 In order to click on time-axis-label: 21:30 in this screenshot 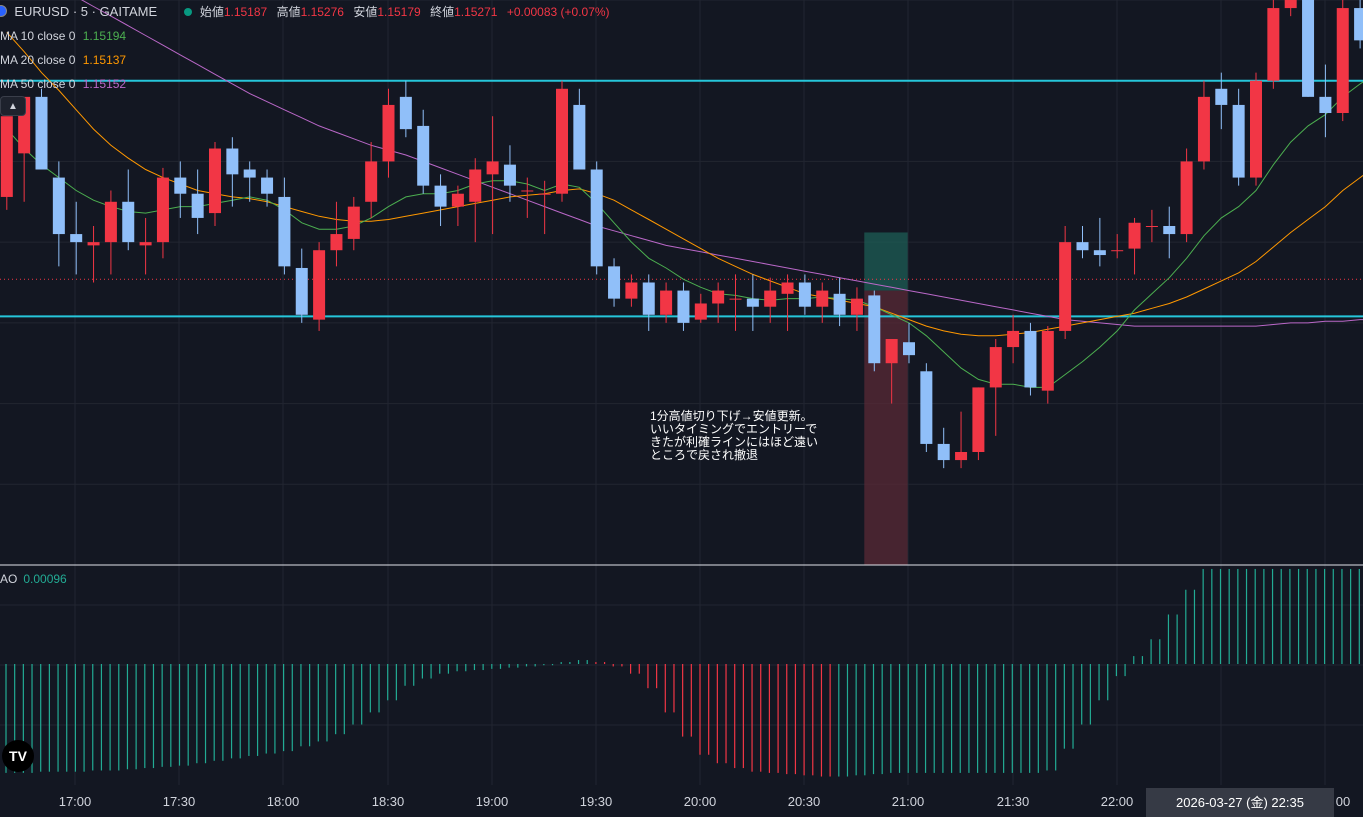, I will do `click(1013, 801)`.